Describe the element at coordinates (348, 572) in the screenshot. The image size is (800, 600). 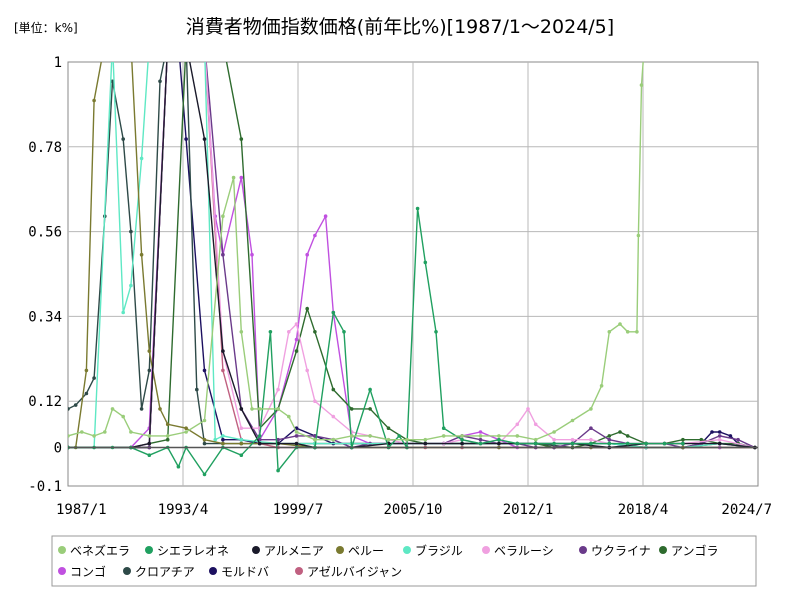
I see `legend-item: アゼルバイジャン` at that location.